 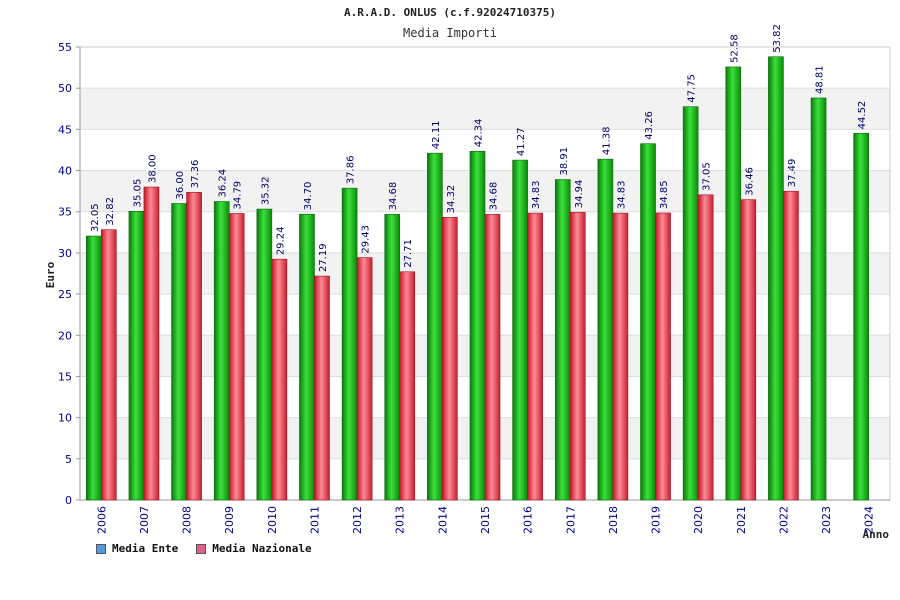 What do you see at coordinates (521, 141) in the screenshot?
I see `data-label: 41.27` at bounding box center [521, 141].